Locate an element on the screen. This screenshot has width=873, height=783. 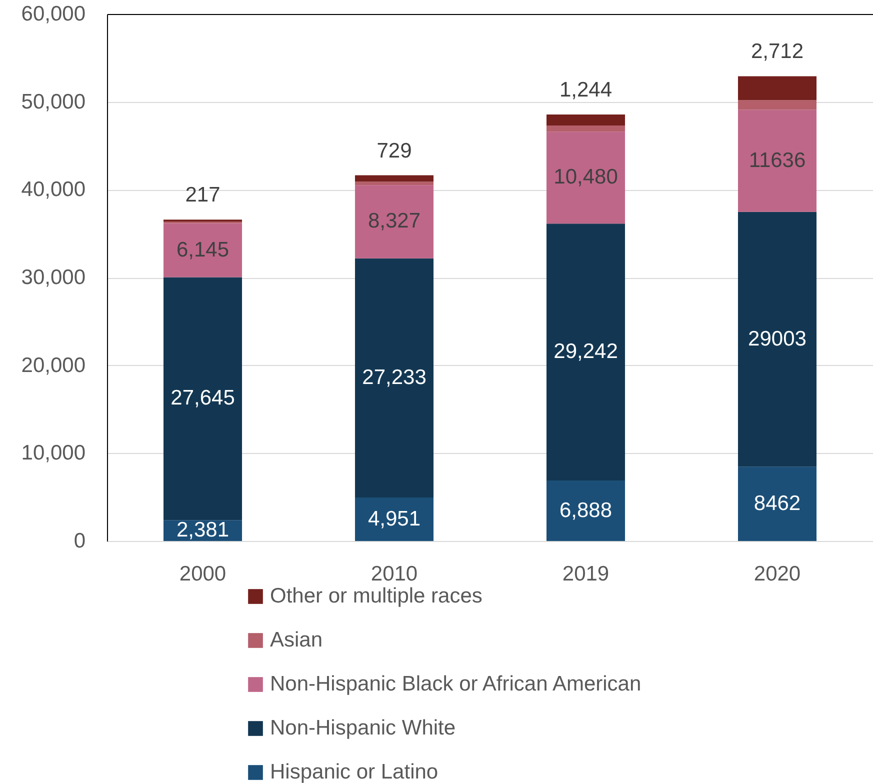
data-label: 4,951 is located at coordinates (394, 518).